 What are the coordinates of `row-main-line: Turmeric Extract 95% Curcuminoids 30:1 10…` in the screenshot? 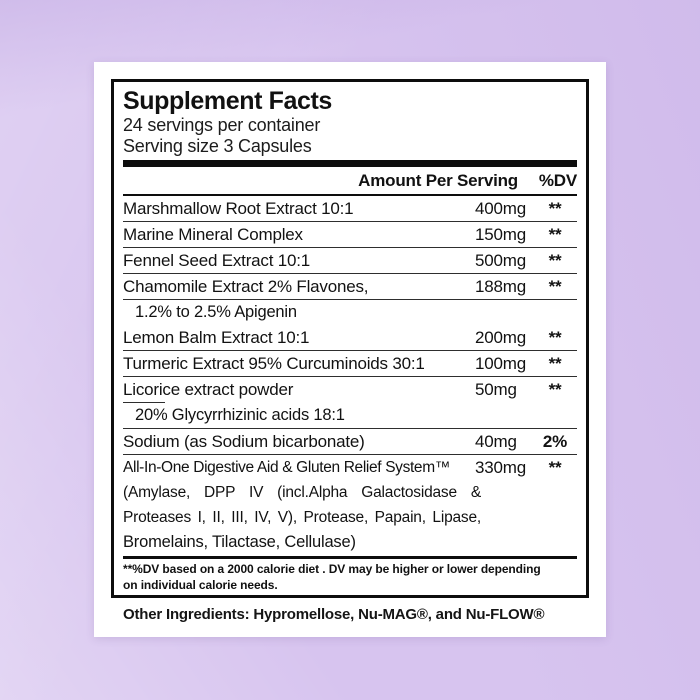 It's located at (350, 363).